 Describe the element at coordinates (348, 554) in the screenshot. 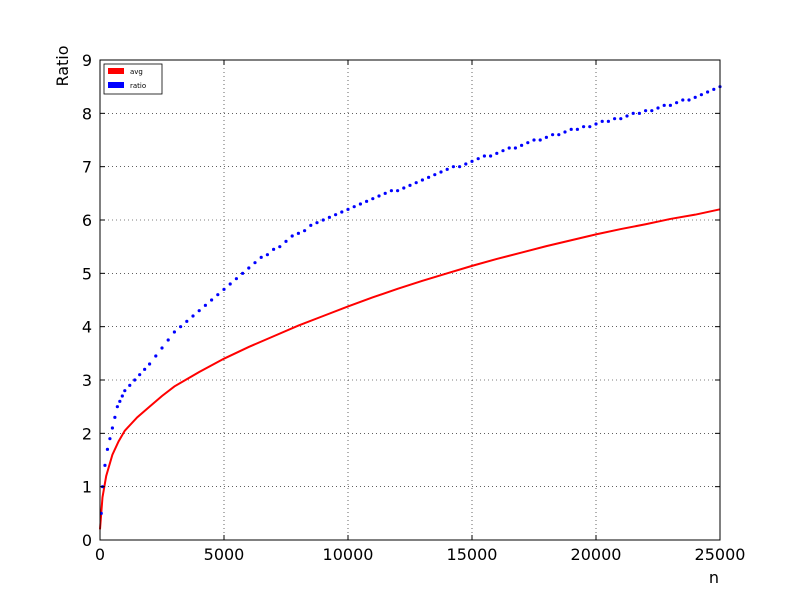

I see `x-tick-label: 10000` at that location.